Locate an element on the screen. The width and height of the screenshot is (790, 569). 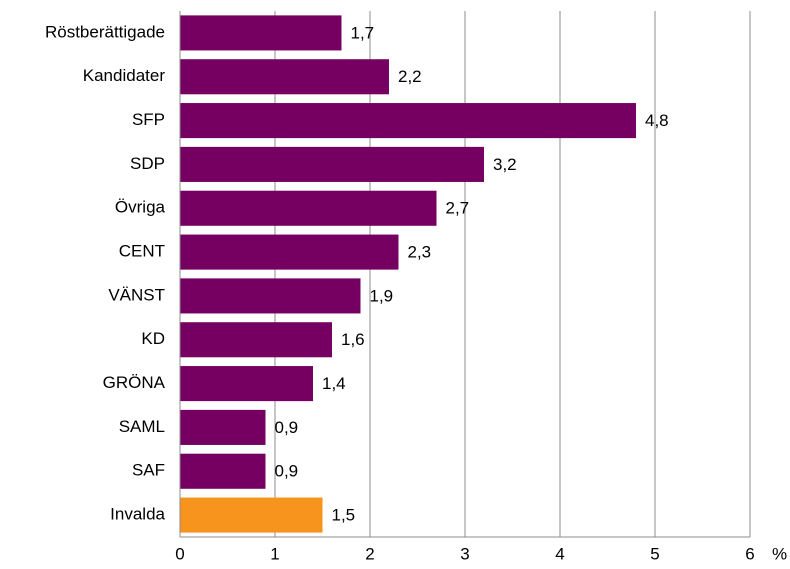
y-tick-label: SFP is located at coordinates (148, 119).